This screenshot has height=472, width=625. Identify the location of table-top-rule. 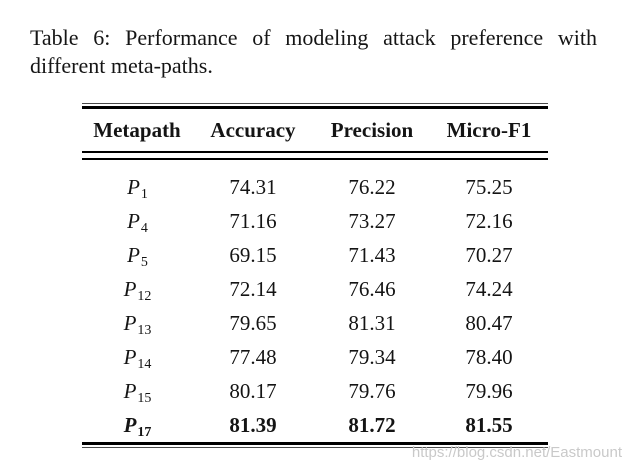
(315, 106).